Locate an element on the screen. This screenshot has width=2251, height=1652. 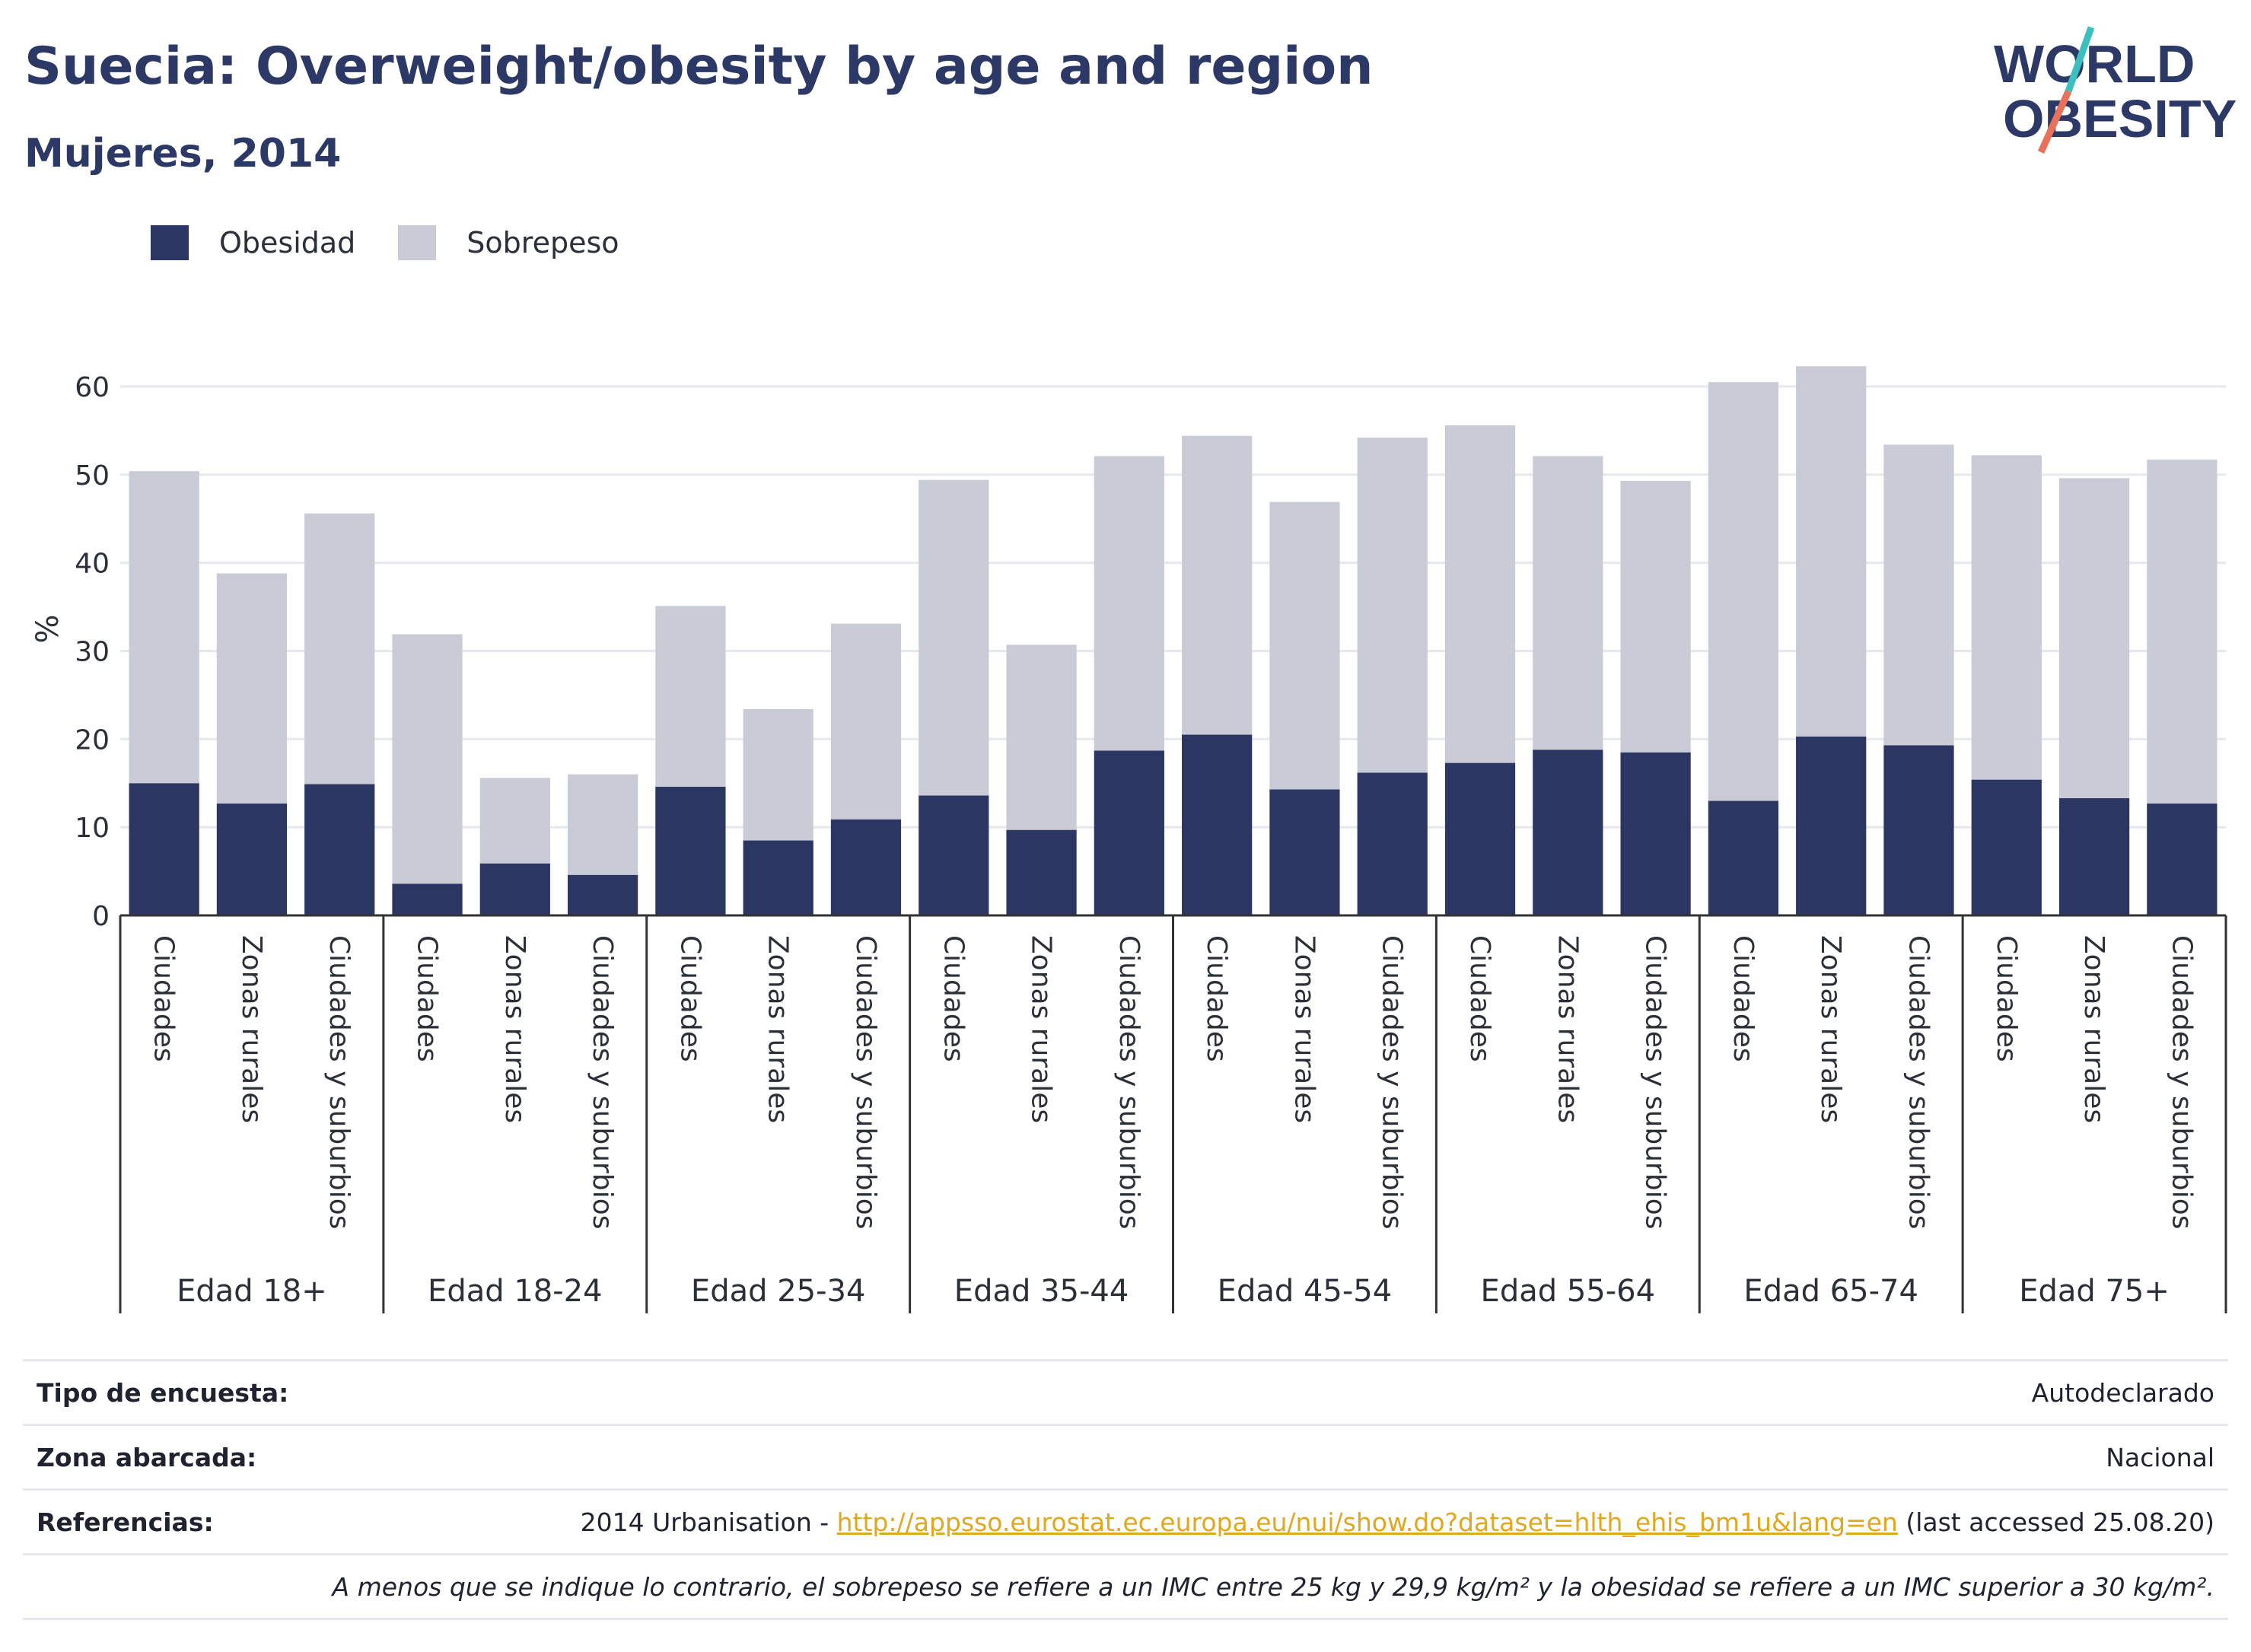
y-tick-label: 20 is located at coordinates (92, 740).